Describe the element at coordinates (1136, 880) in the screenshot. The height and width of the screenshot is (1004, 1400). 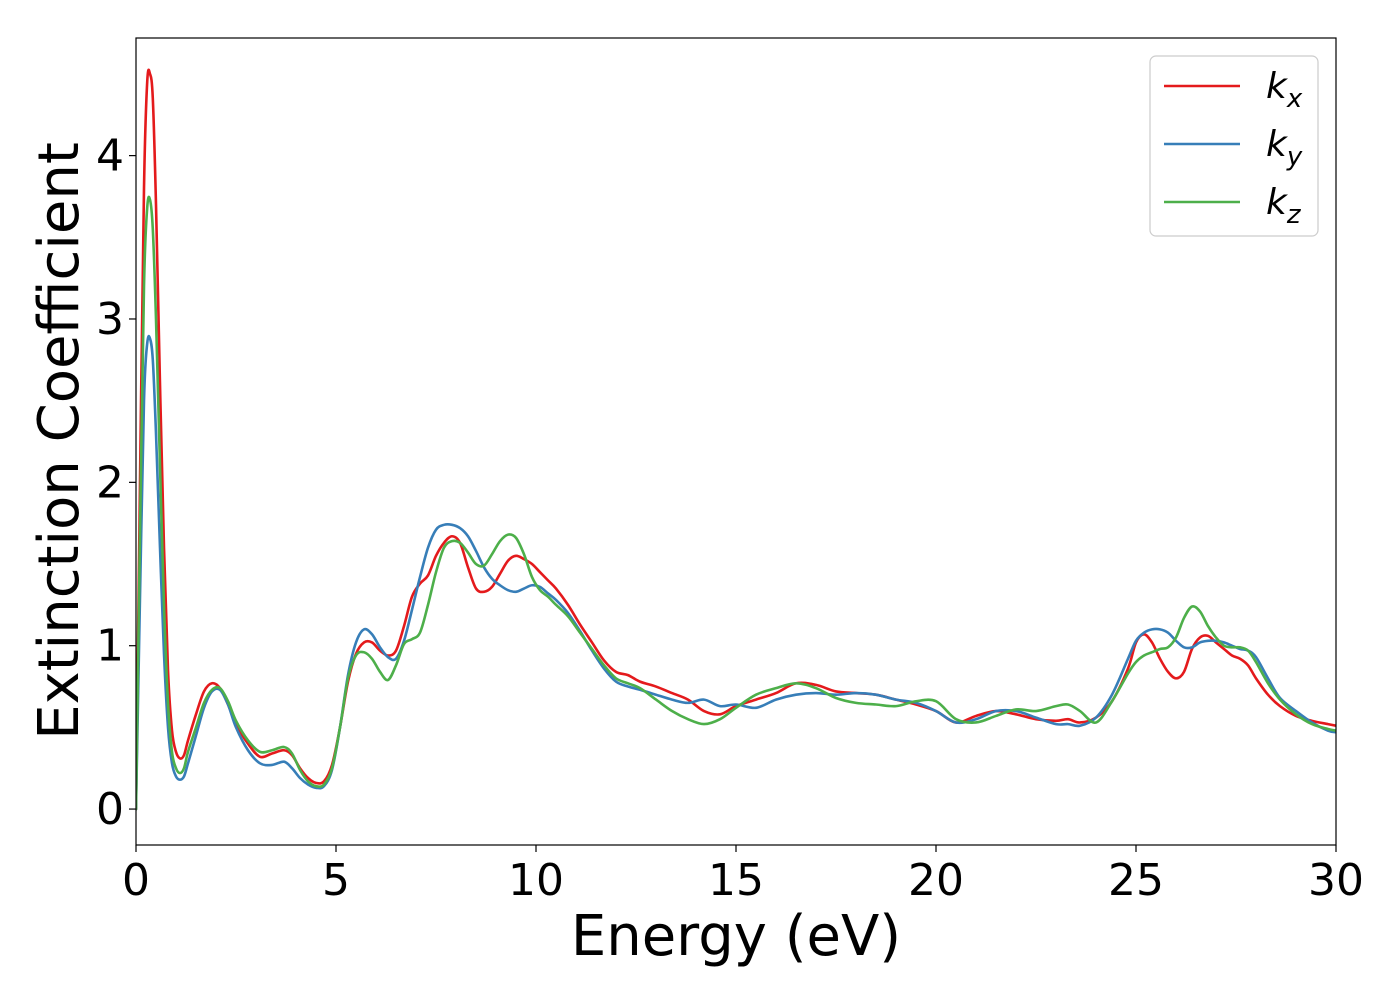
I see `x-tick-label: 25` at that location.